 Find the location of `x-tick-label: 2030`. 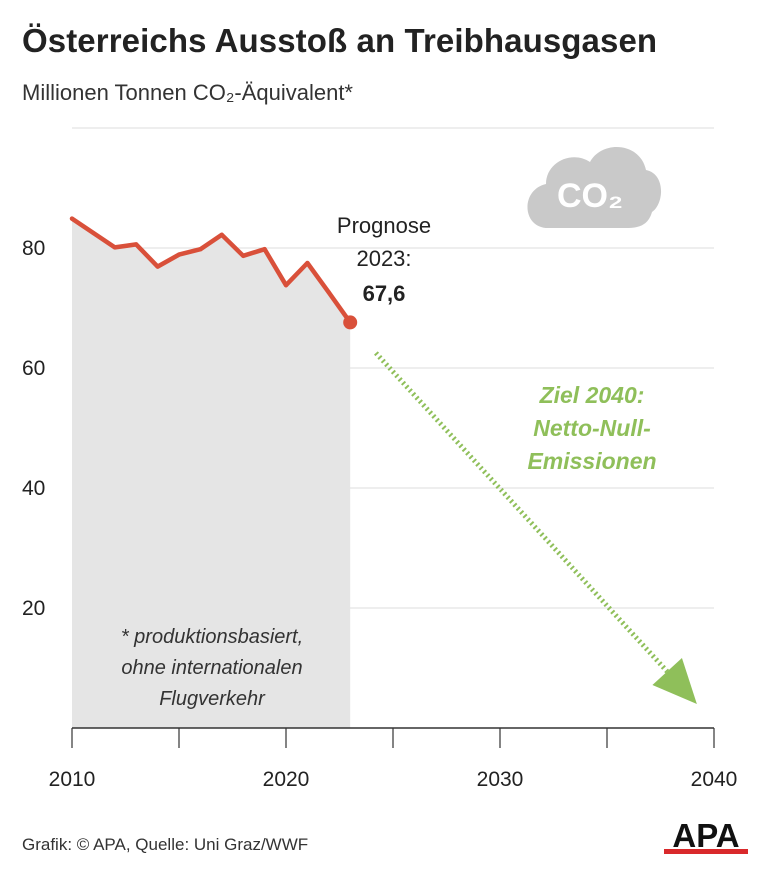

x-tick-label: 2030 is located at coordinates (500, 779).